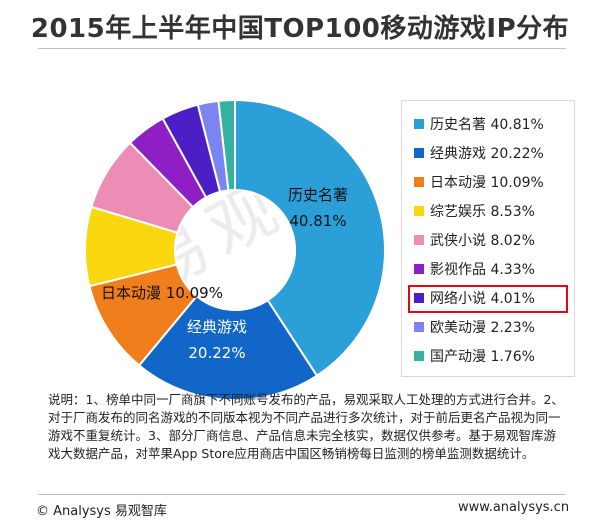  I want to click on legend-label-western-anime: 欧美动漫 2.23%, so click(482, 328).